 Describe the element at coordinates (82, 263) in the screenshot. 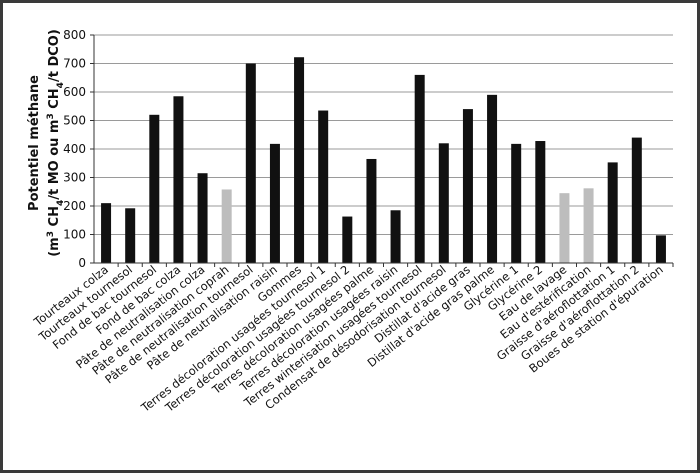

I see `y-tick-label: 0` at that location.